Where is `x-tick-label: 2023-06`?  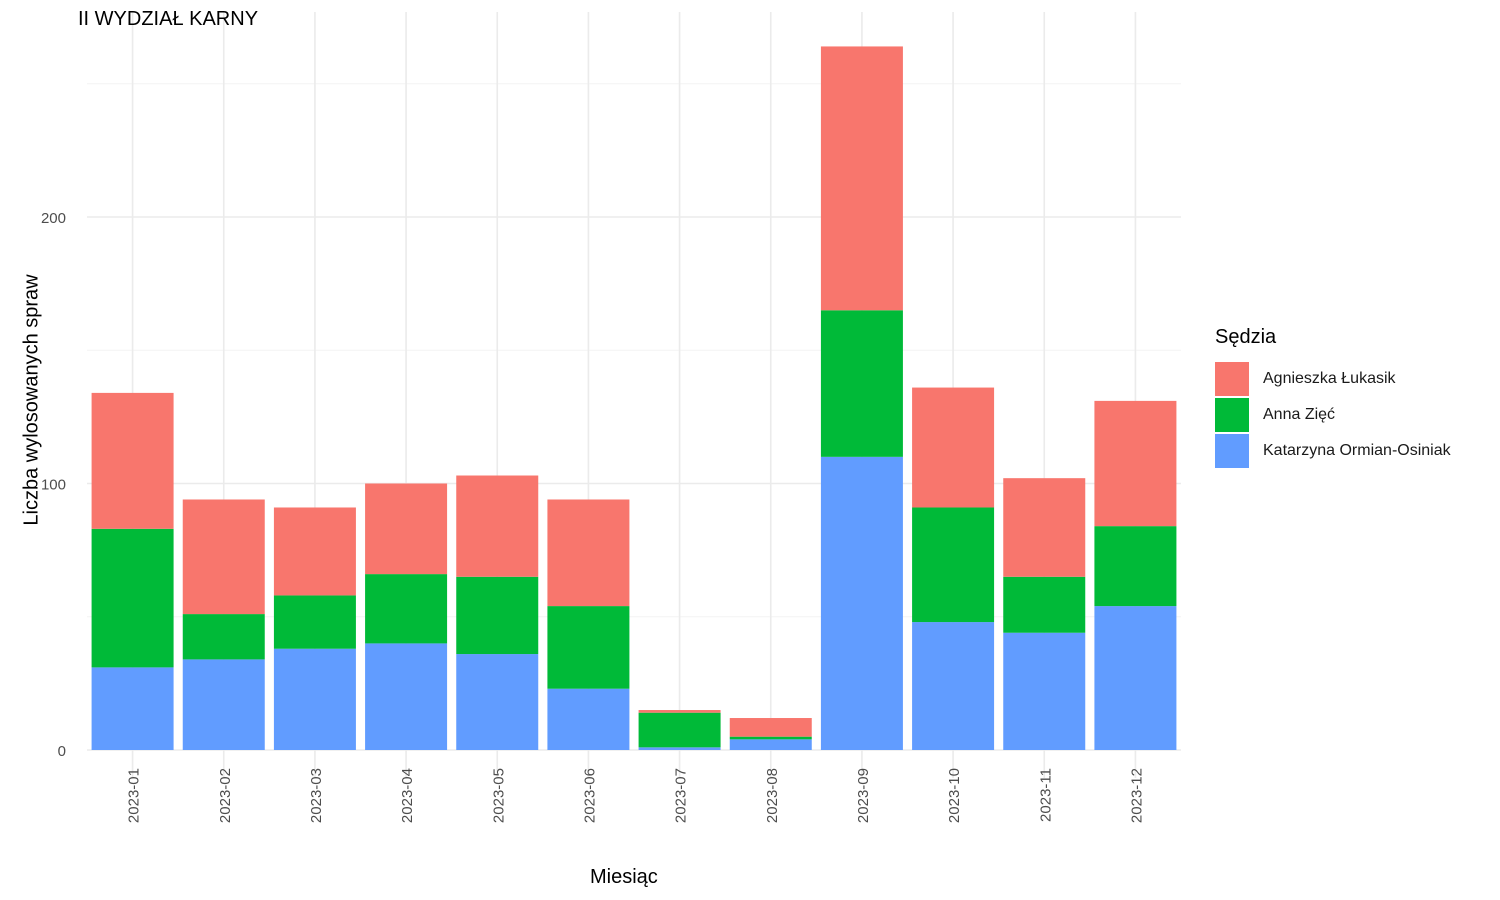
x-tick-label: 2023-06 is located at coordinates (589, 795).